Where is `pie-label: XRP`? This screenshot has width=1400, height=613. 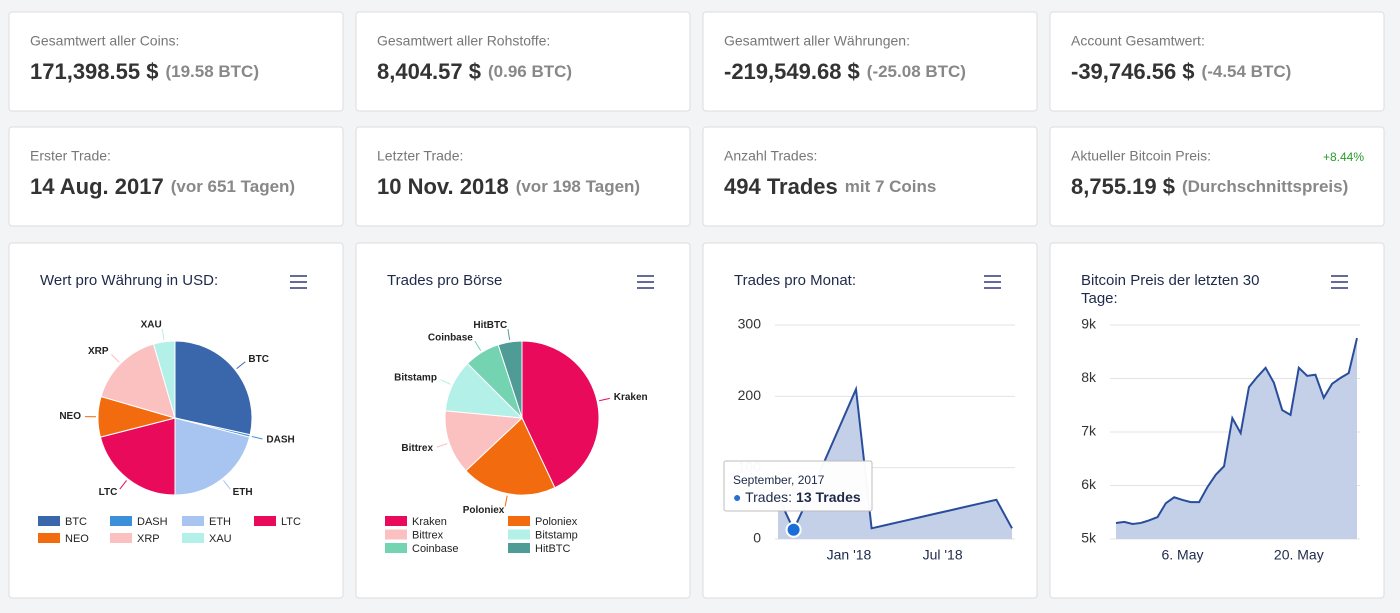
pie-label: XRP is located at coordinates (98, 351).